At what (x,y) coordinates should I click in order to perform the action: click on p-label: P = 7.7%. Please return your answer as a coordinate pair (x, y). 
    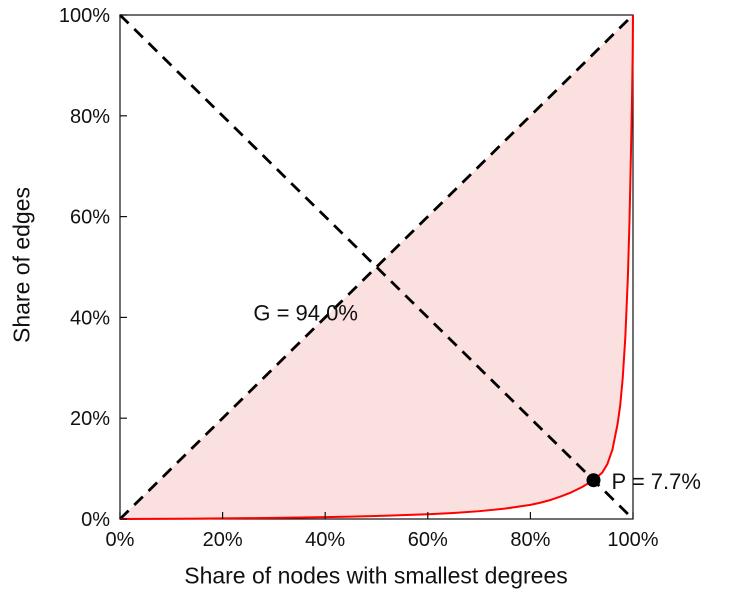
    Looking at the image, I should click on (656, 481).